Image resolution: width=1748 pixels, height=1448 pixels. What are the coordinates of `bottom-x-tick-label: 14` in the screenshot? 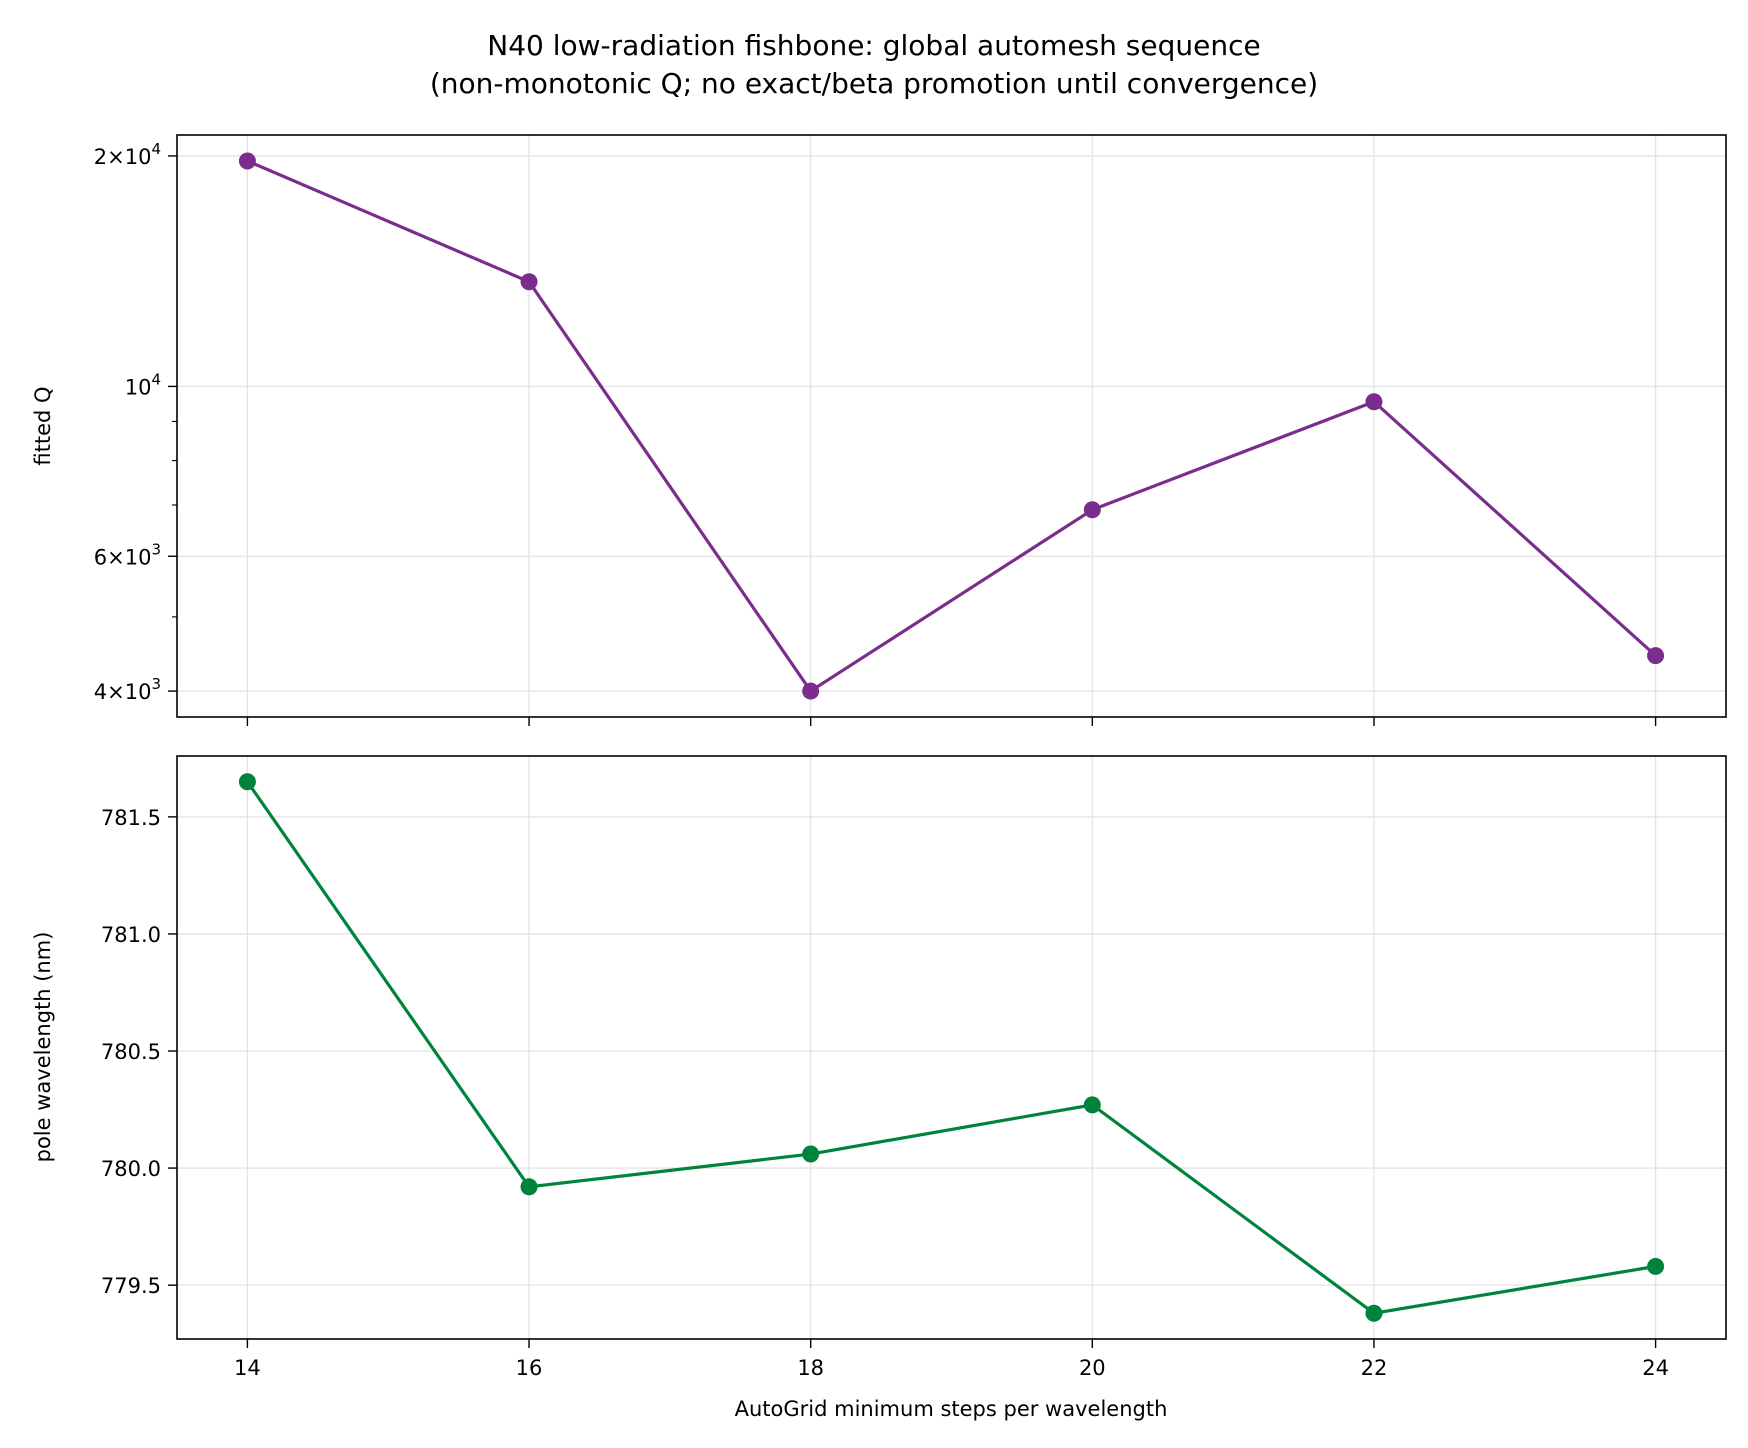 It's located at (247, 1368).